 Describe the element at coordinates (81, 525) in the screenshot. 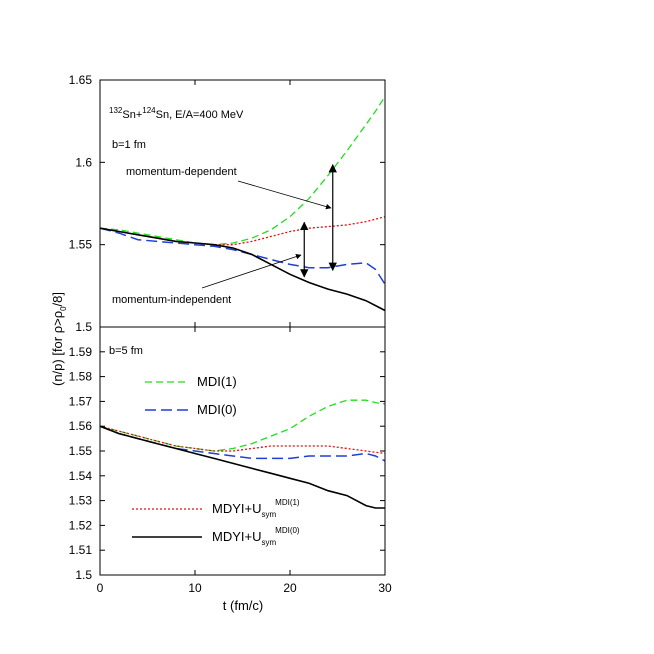

I see `y-tick-label: 1.52` at that location.